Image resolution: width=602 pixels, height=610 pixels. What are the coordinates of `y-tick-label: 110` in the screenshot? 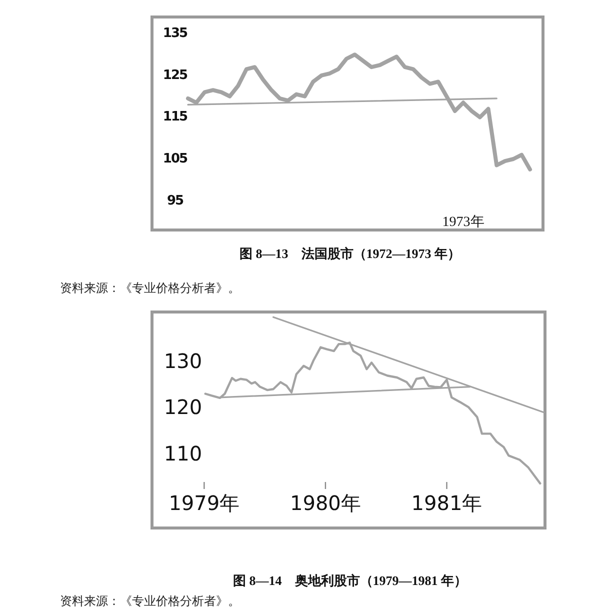 It's located at (183, 454).